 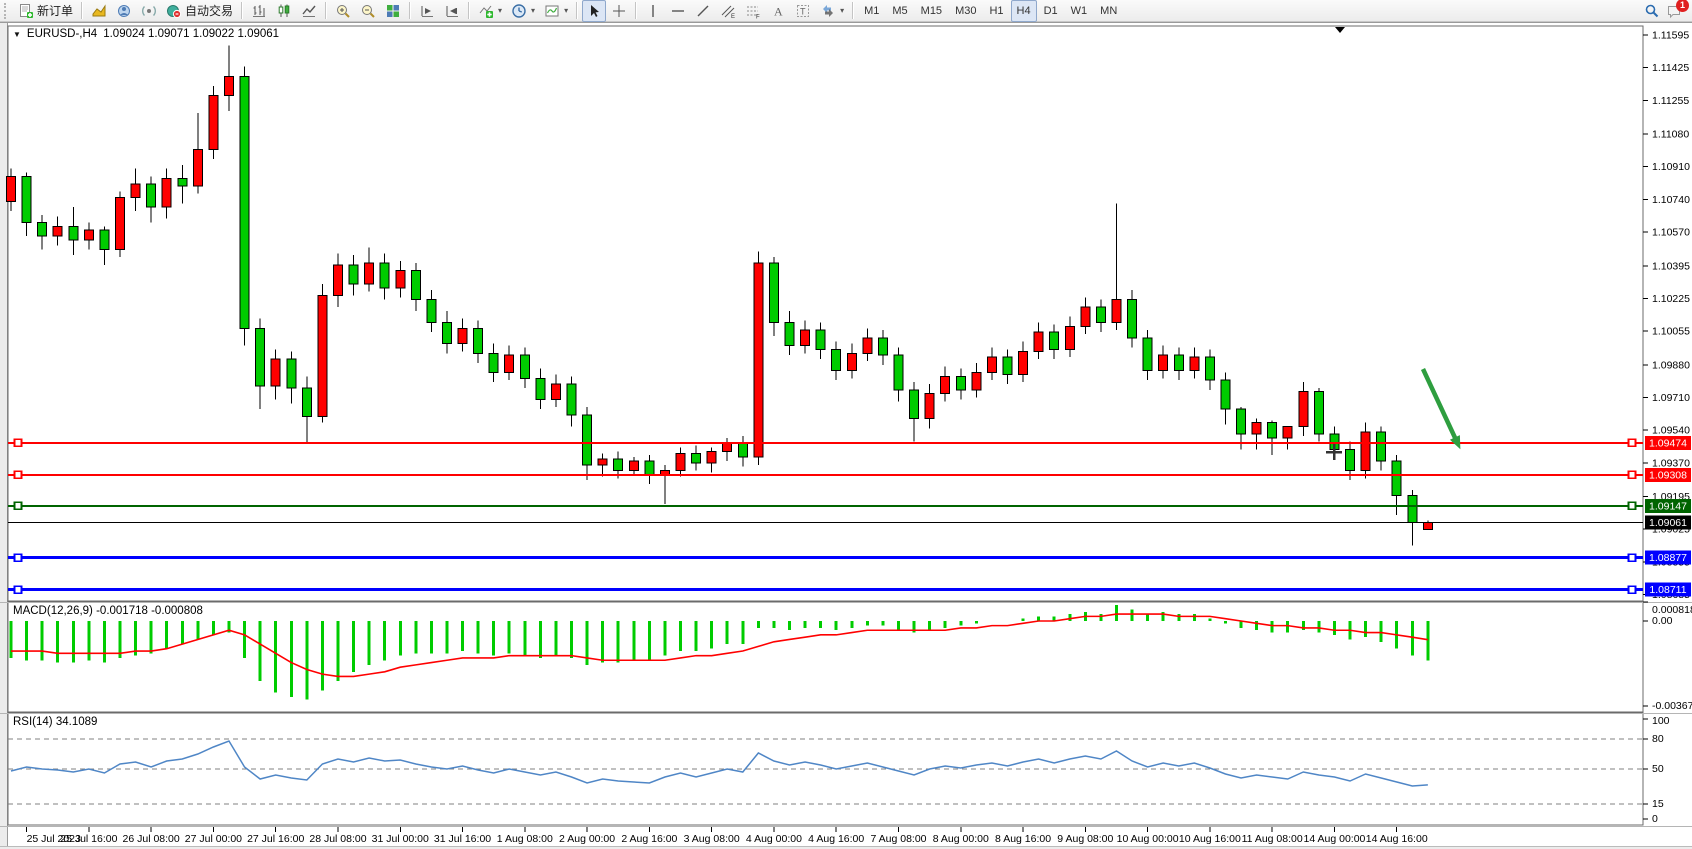 I want to click on price-line-axis-label-box, so click(x=1668, y=589).